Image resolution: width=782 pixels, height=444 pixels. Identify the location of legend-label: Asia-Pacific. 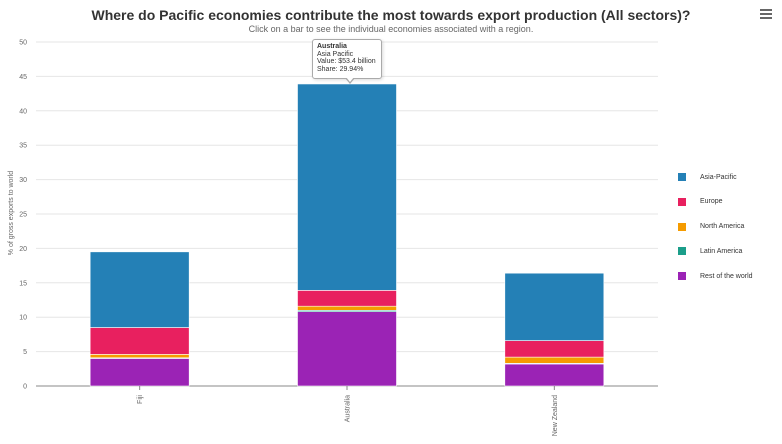
(718, 177).